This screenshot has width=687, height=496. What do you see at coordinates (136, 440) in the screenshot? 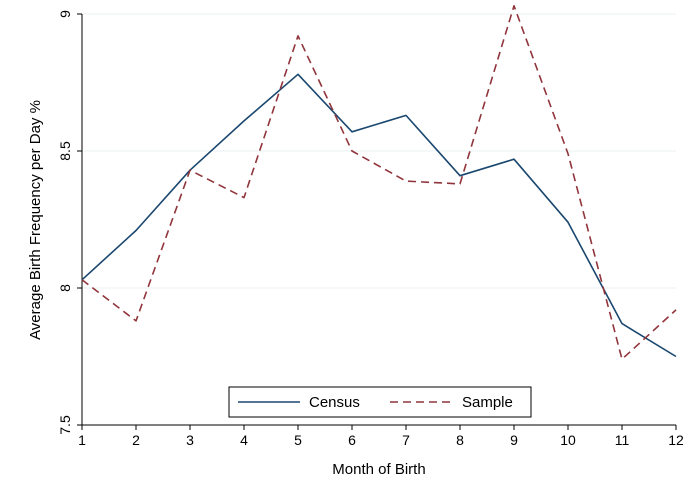
I see `x-tick-label: 2` at bounding box center [136, 440].